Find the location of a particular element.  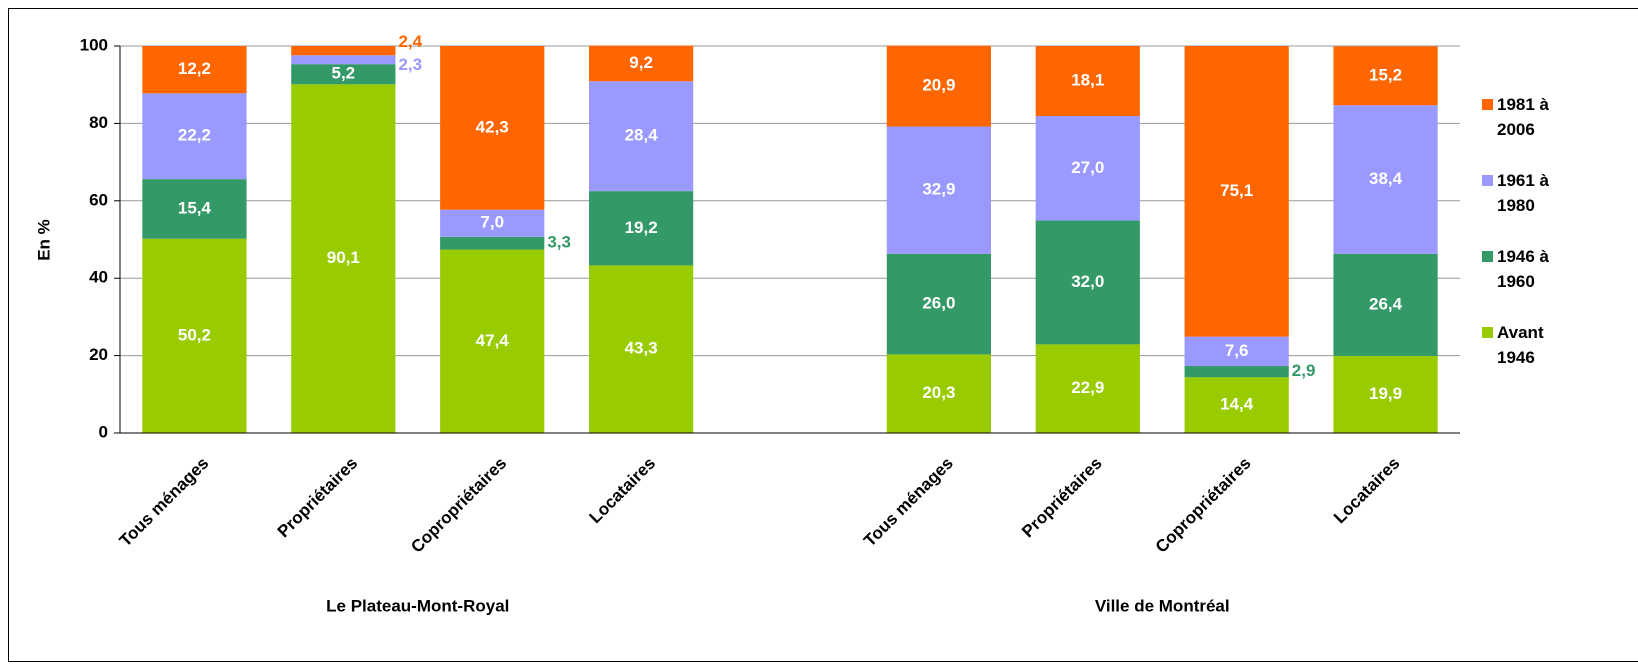

value-label: 42,3 is located at coordinates (492, 126).